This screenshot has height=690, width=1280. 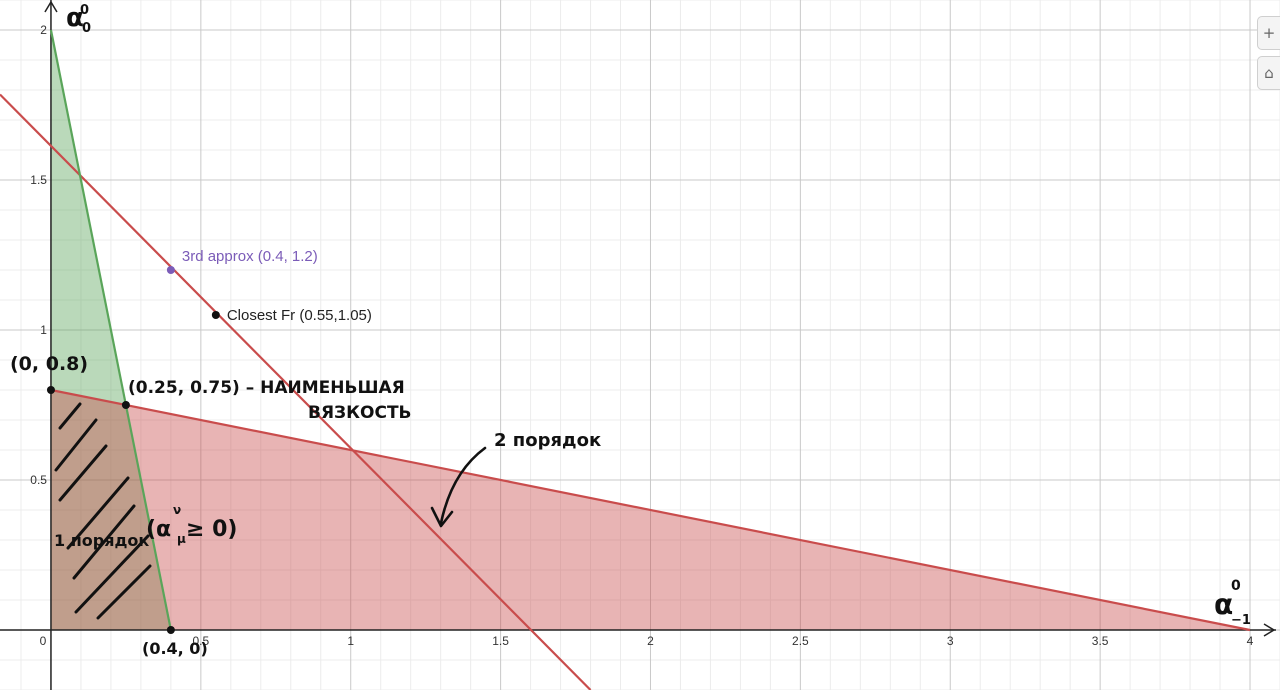 What do you see at coordinates (800, 641) in the screenshot?
I see `x-tick-label: 2.5` at bounding box center [800, 641].